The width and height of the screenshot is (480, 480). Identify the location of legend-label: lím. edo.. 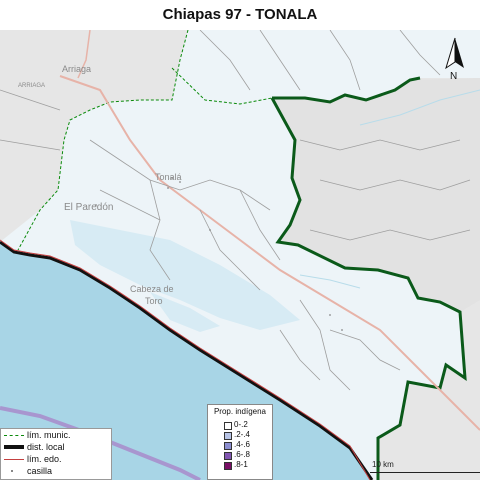
(44, 459).